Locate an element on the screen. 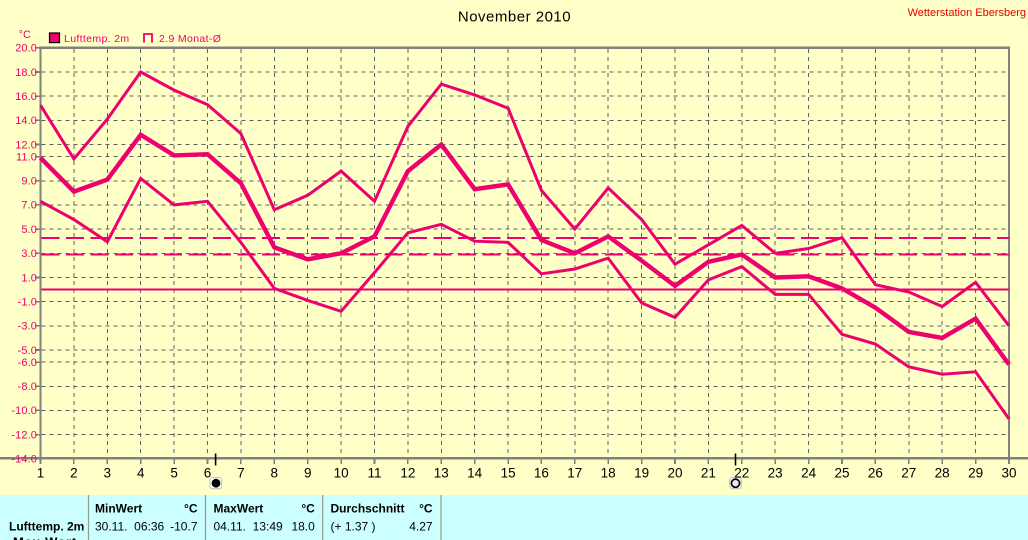 This screenshot has width=1028, height=540. svg-text: 5 is located at coordinates (174, 472).